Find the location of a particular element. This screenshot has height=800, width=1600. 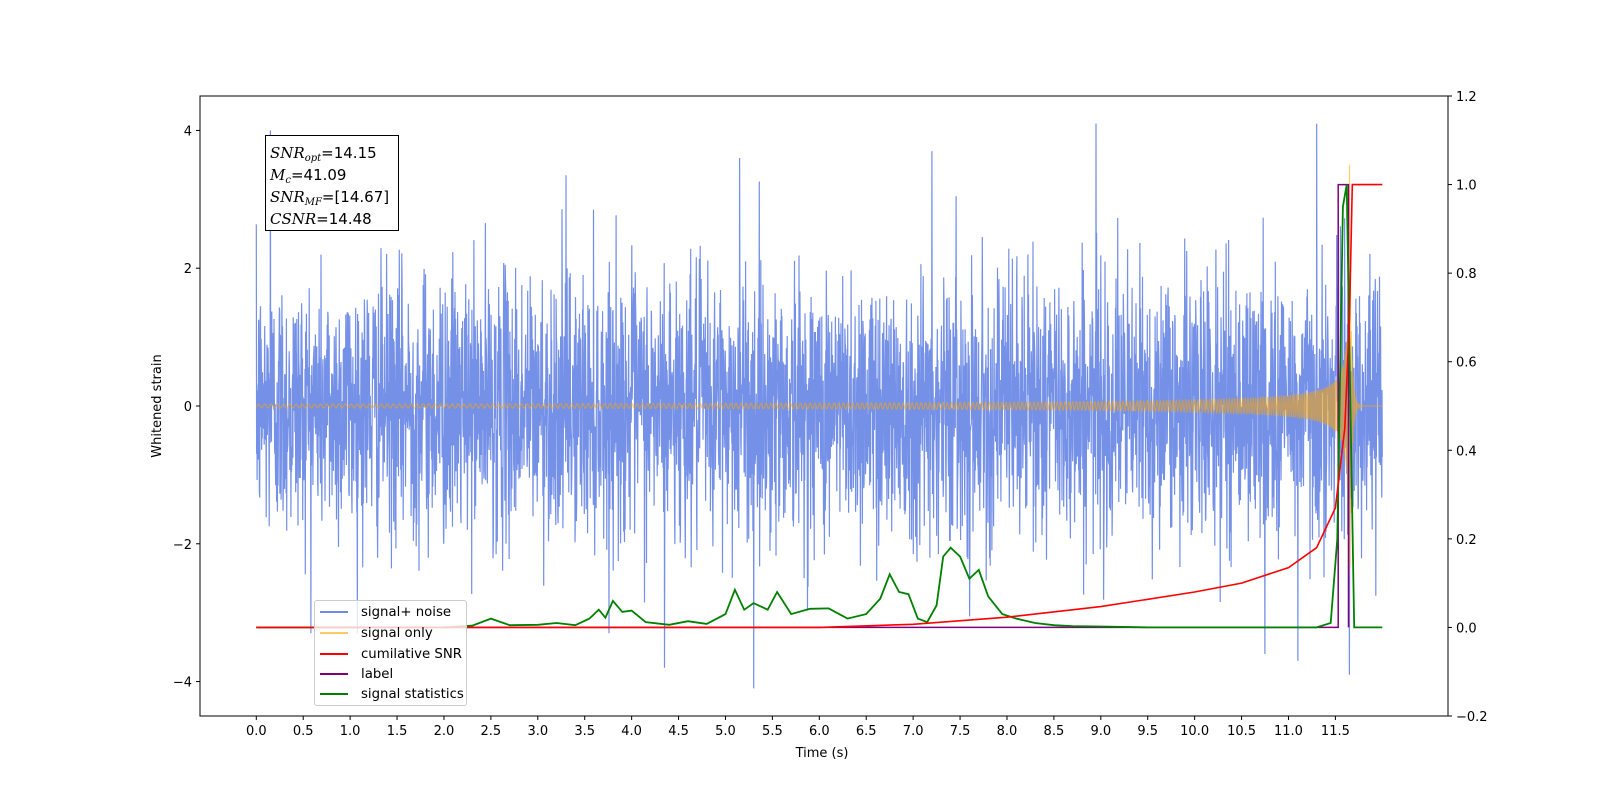

x-tick-label: 11.0 is located at coordinates (1288, 731).